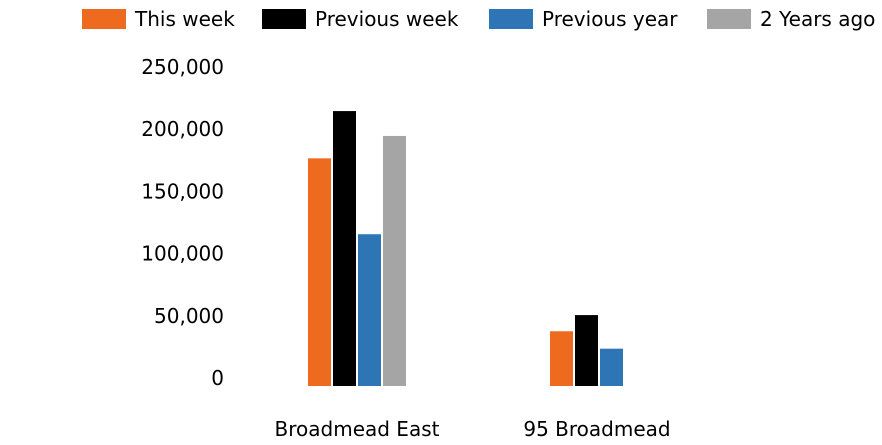 The width and height of the screenshot is (882, 445). Describe the element at coordinates (610, 19) in the screenshot. I see `legend-label-previous-year: Previous year` at that location.